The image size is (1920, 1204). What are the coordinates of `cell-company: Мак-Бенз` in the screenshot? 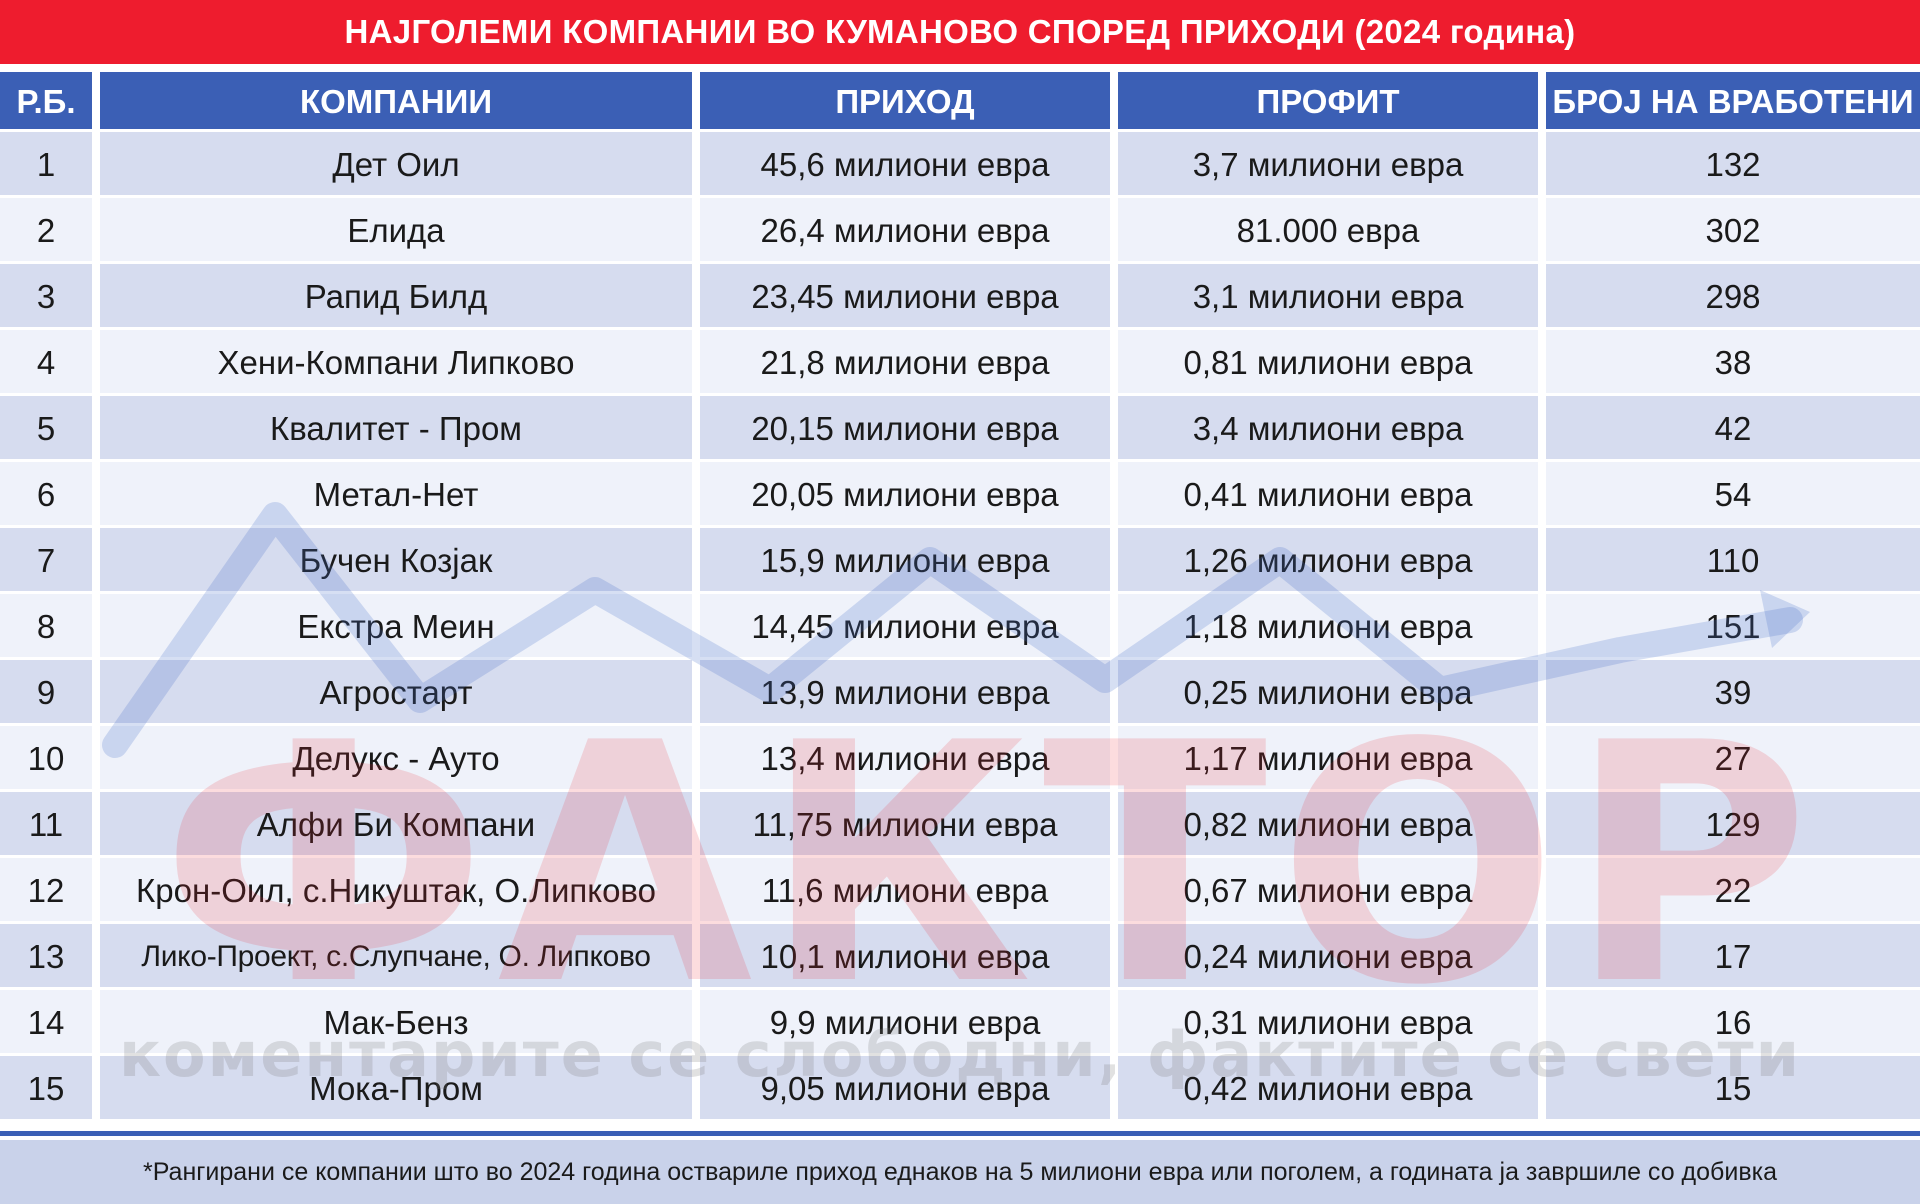 It's located at (396, 1023).